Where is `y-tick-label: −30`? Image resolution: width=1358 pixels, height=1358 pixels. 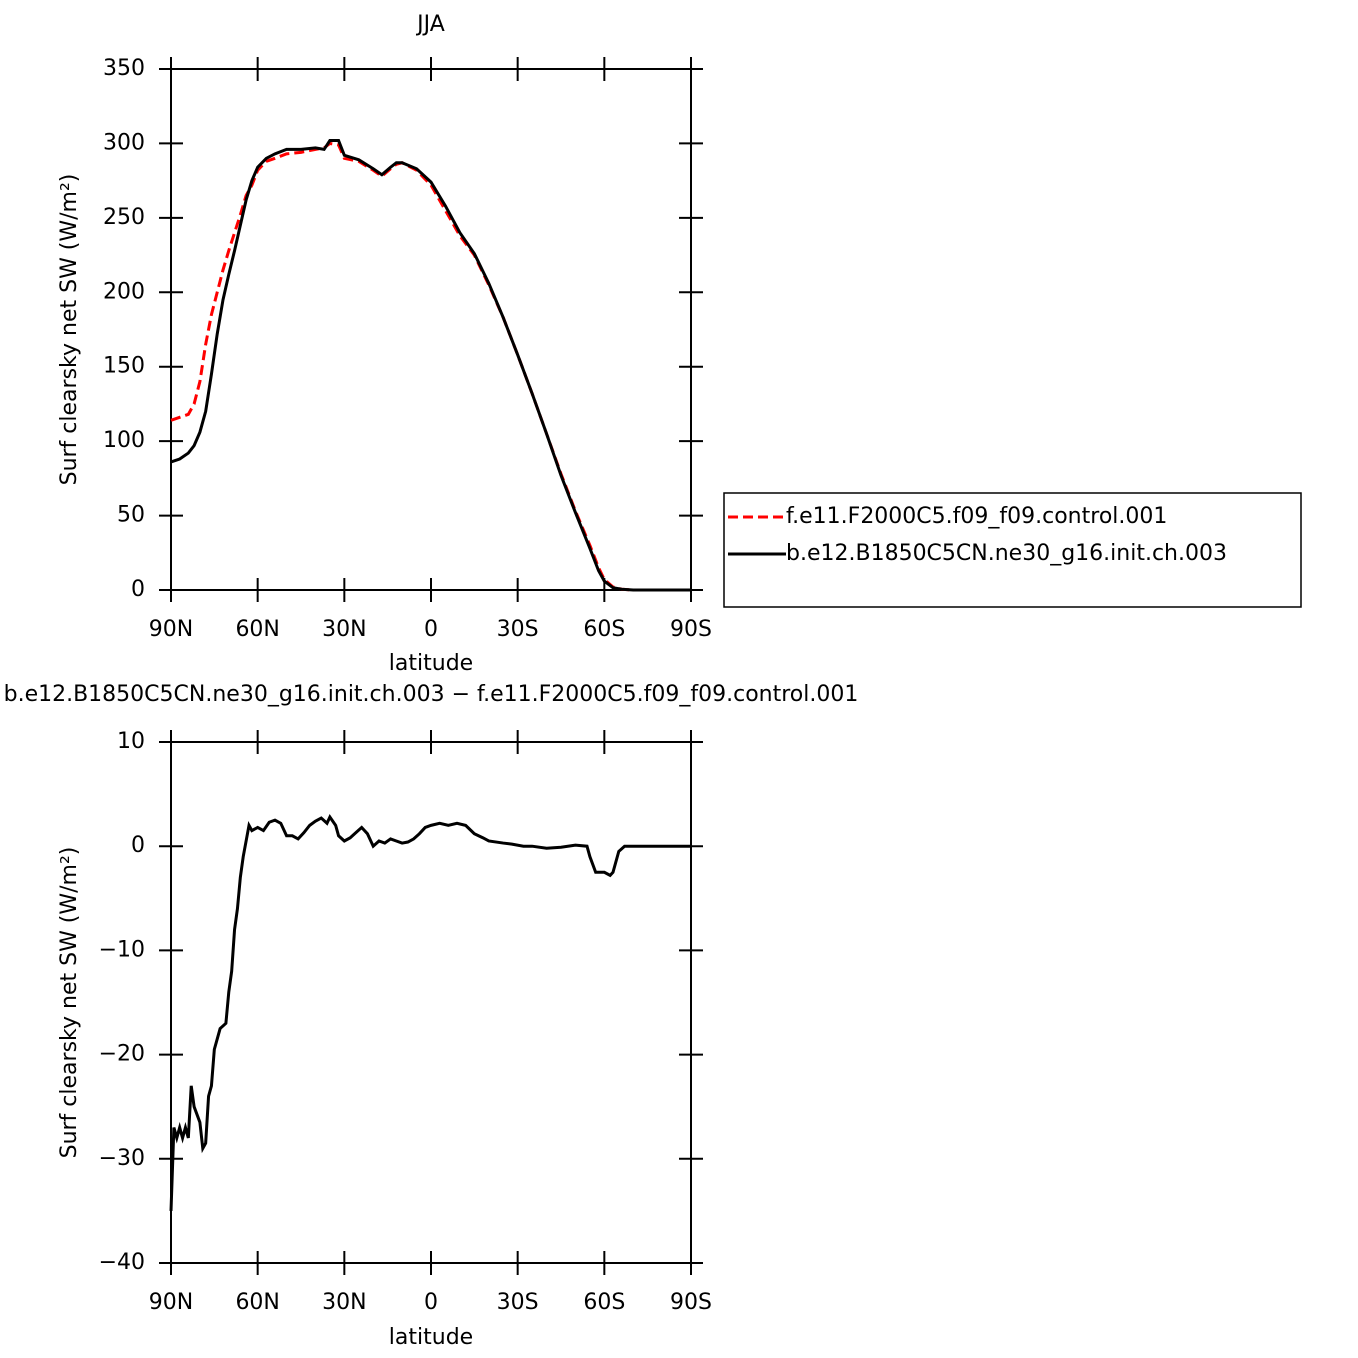 y-tick-label: −30 is located at coordinates (122, 1158).